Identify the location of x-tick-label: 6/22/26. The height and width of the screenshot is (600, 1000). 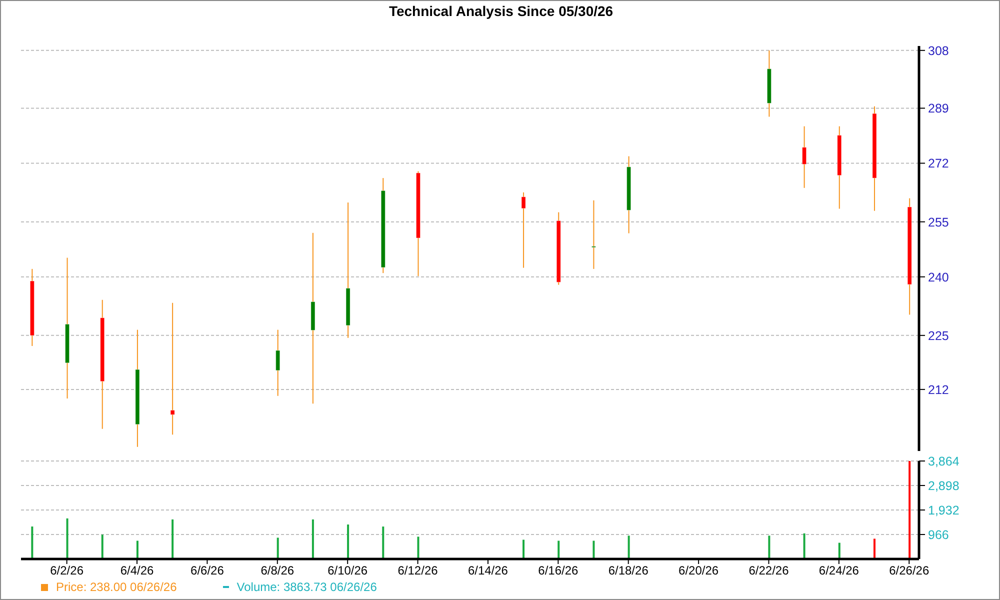
(769, 571).